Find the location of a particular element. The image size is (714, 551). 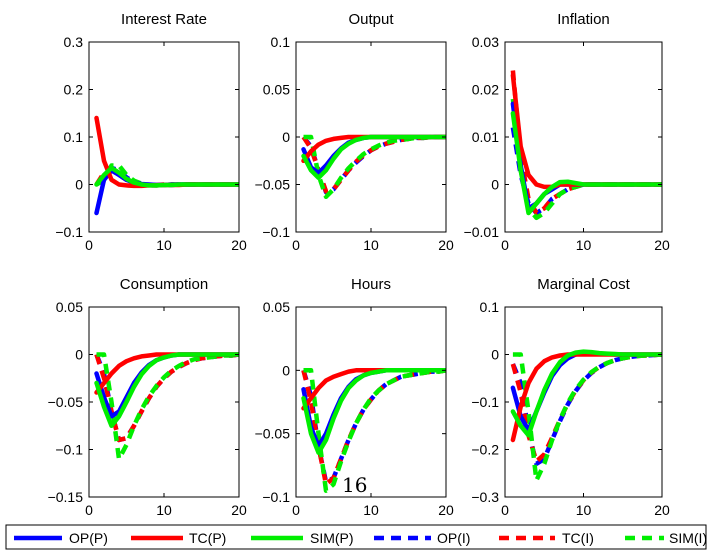

legend-label: OP(I) is located at coordinates (453, 538).